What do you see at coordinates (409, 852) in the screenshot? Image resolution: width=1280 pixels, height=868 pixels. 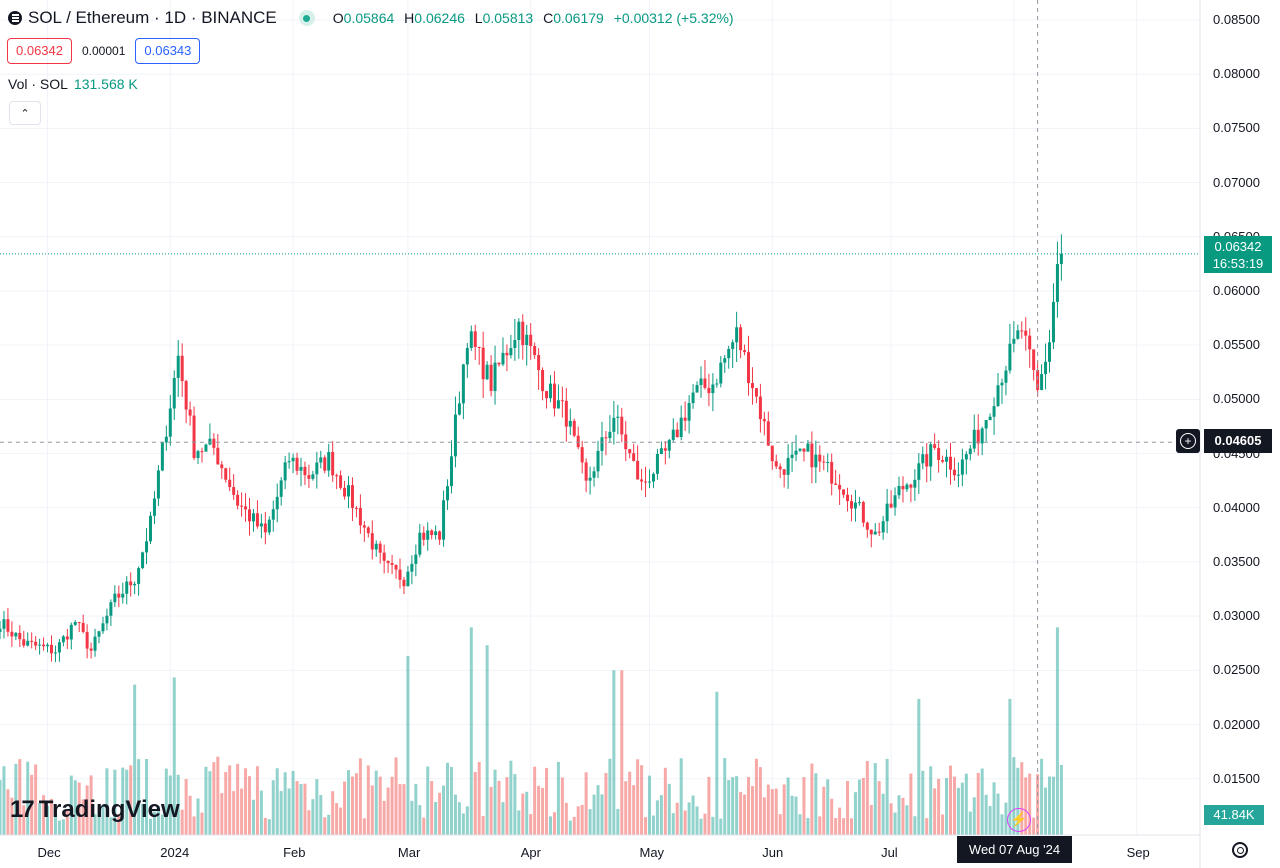 I see `time-axis-label: Mar` at bounding box center [409, 852].